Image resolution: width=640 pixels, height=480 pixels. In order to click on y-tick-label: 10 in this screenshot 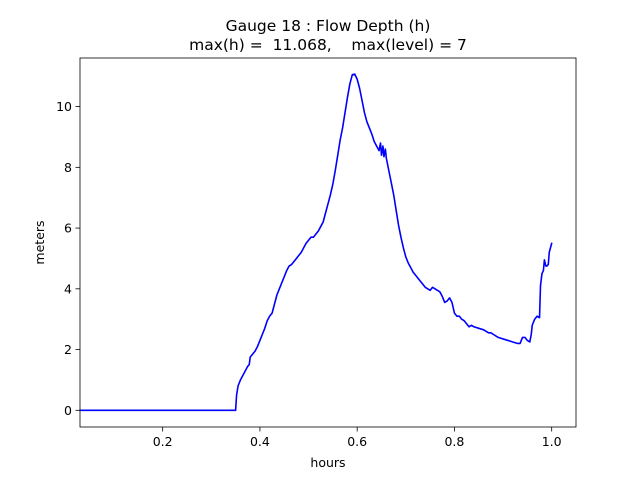, I will do `click(64, 106)`.